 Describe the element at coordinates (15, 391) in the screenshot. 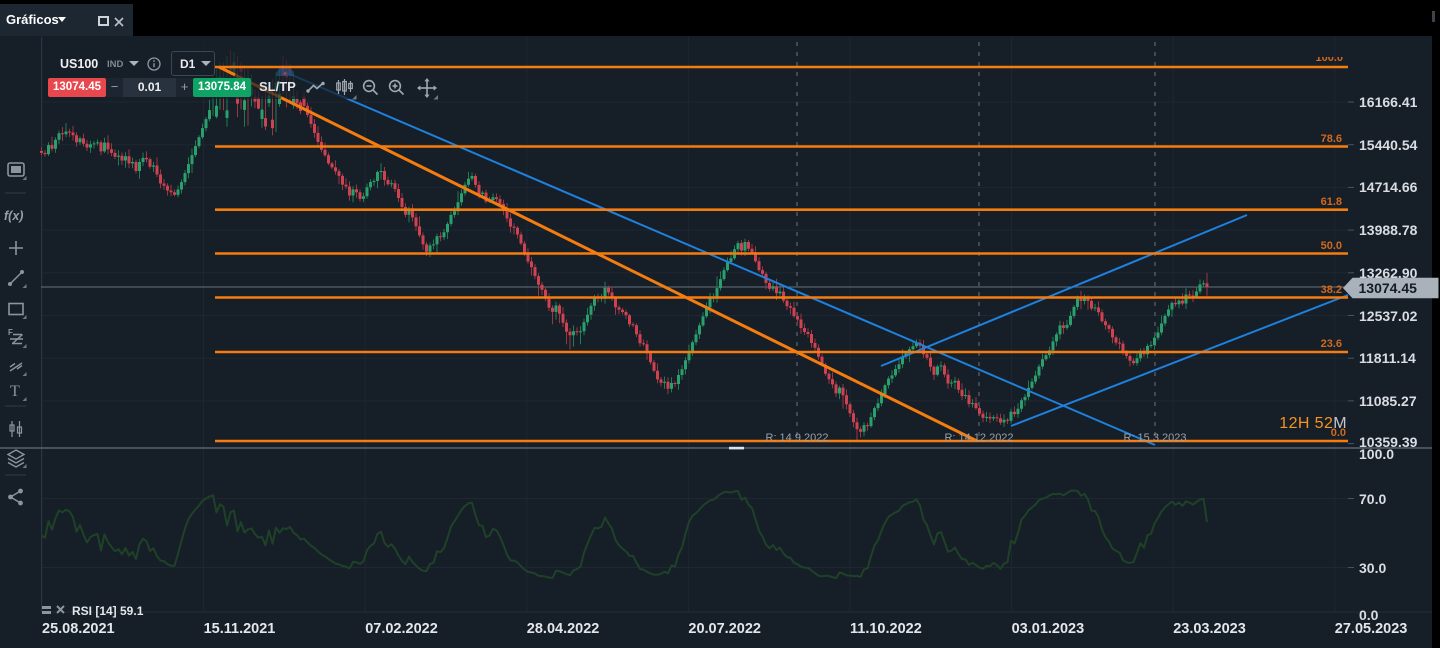

I see `svg-text: T` at that location.